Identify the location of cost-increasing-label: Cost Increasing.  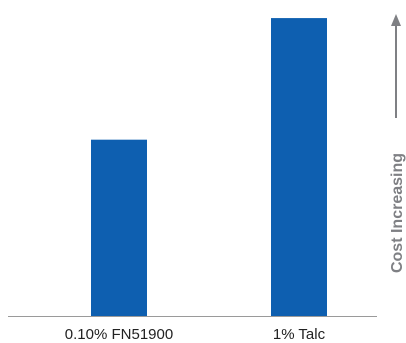
(397, 213).